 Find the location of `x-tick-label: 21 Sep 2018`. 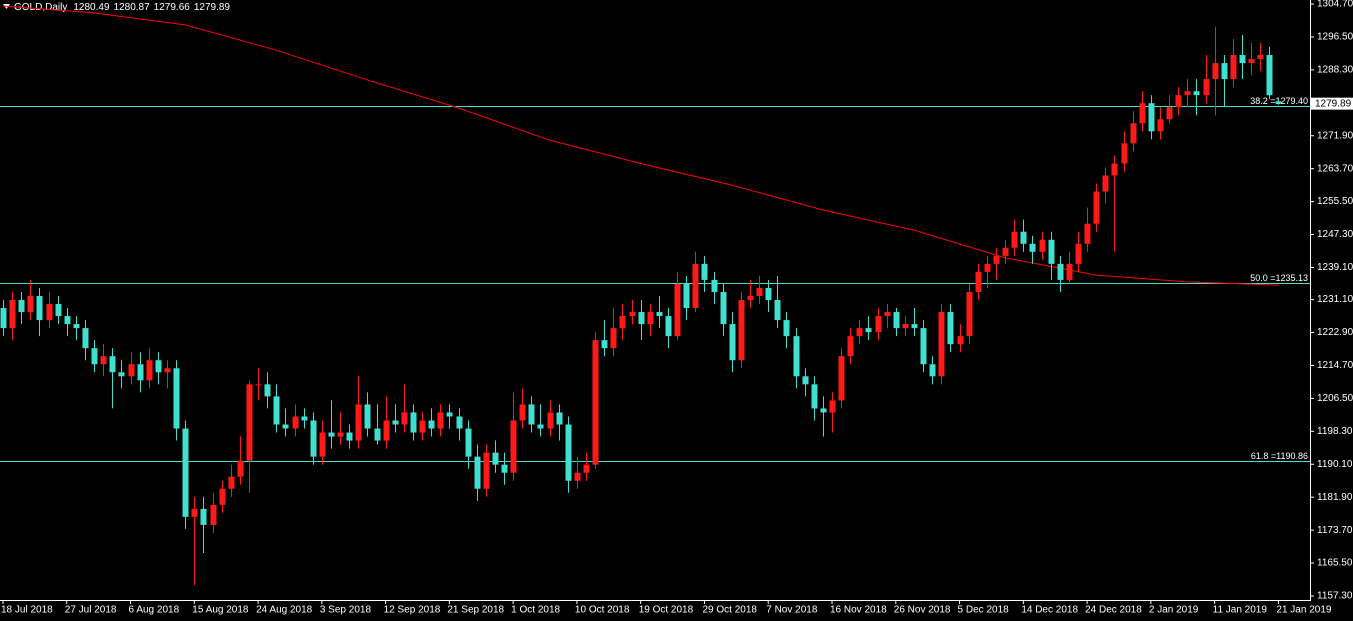

x-tick-label: 21 Sep 2018 is located at coordinates (475, 610).